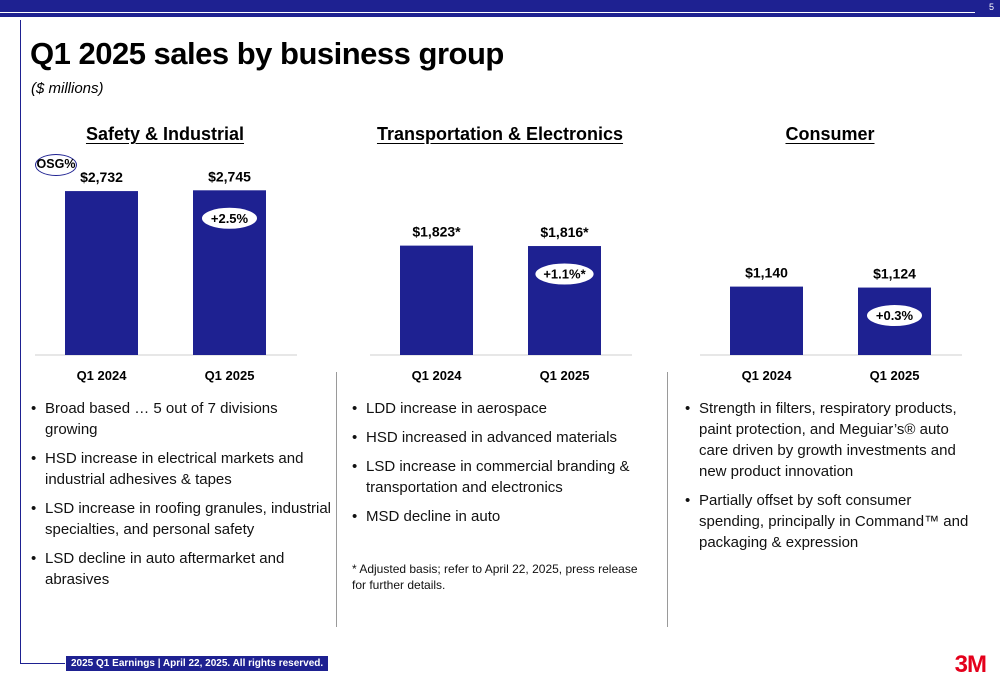 This screenshot has height=685, width=1000. Describe the element at coordinates (436, 232) in the screenshot. I see `data-label: $1,823*` at that location.